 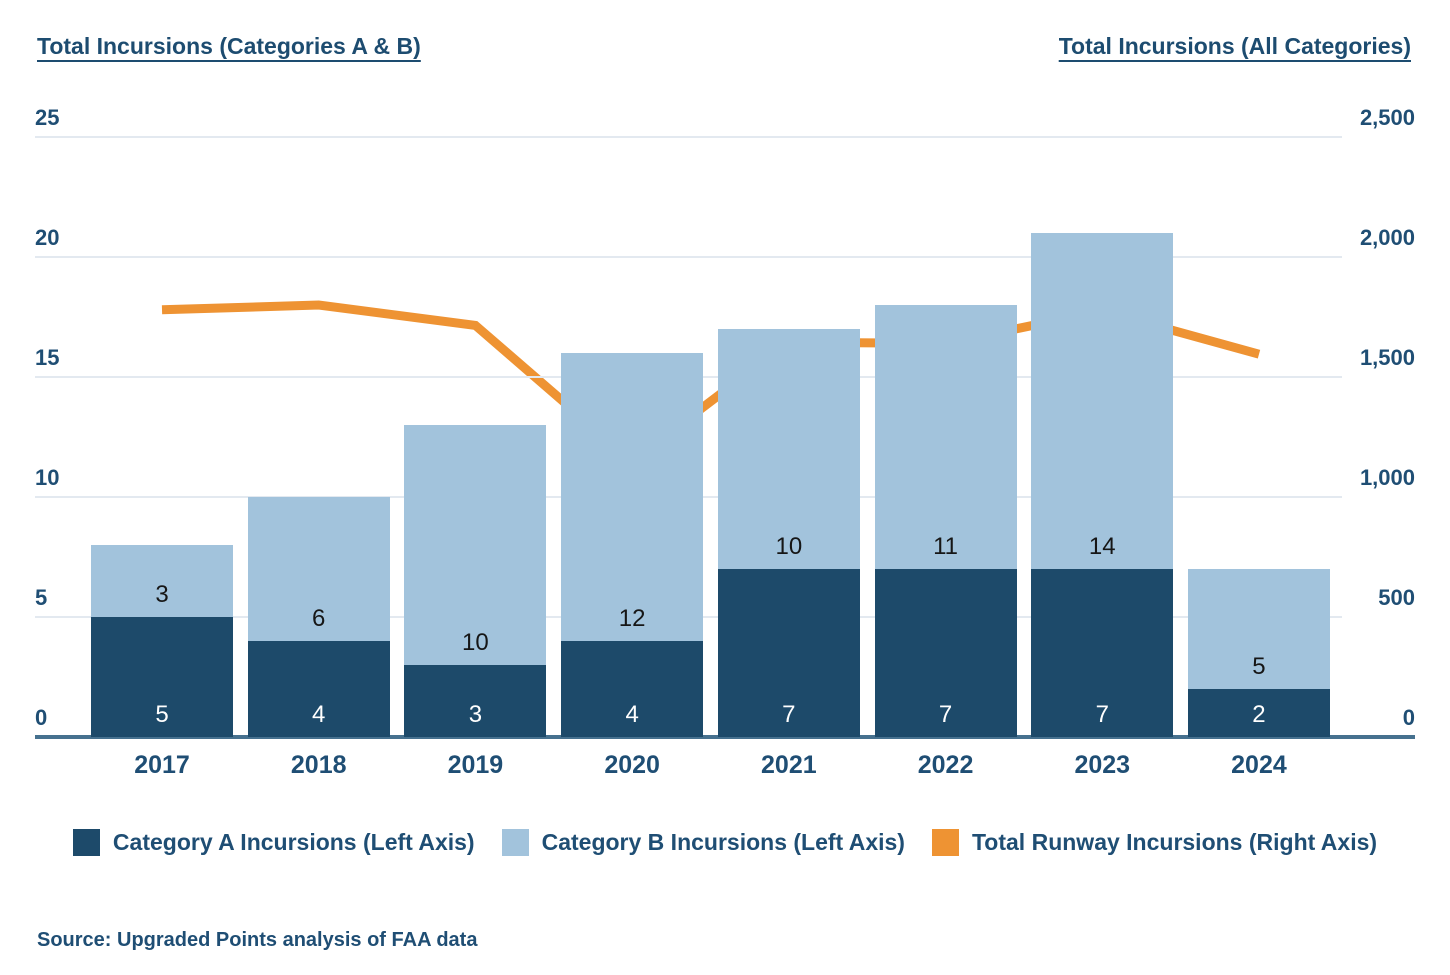 What do you see at coordinates (1259, 666) in the screenshot?
I see `label-category-b-2024: 5` at bounding box center [1259, 666].